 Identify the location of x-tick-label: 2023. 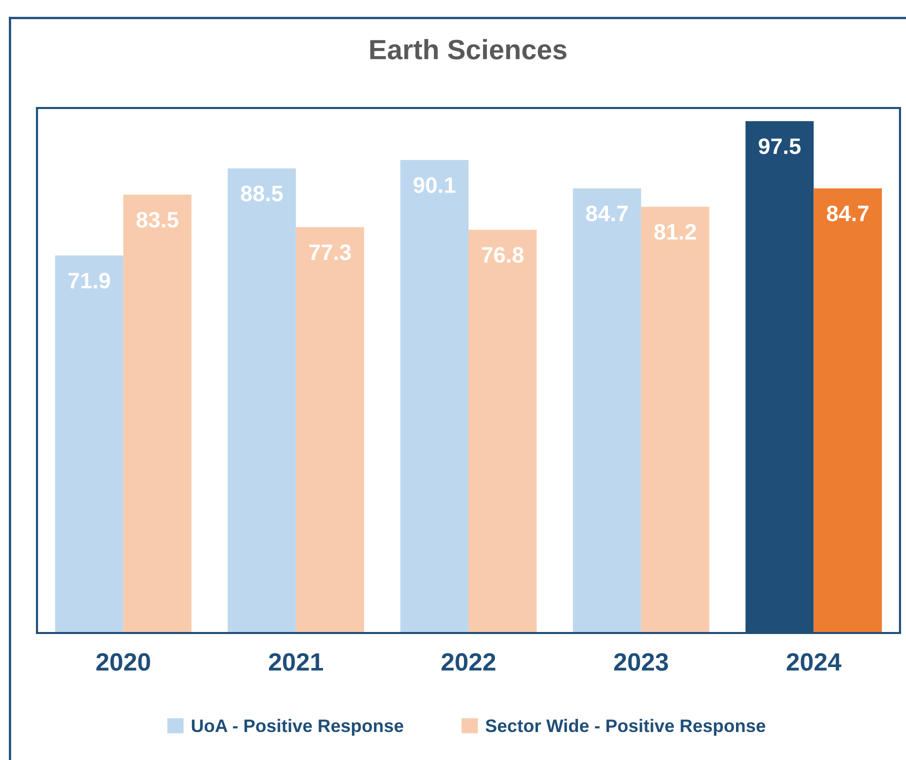
(641, 662).